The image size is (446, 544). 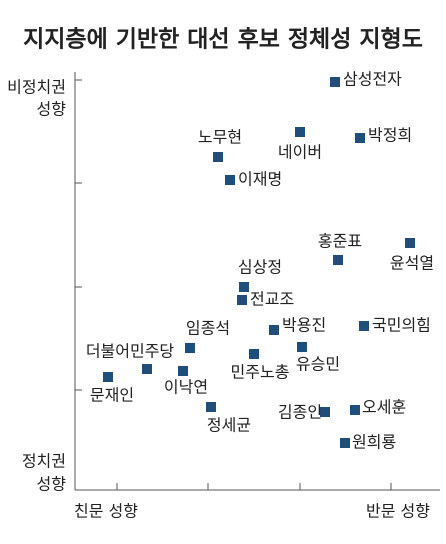 I want to click on node-label: 국민의힘, so click(x=401, y=325).